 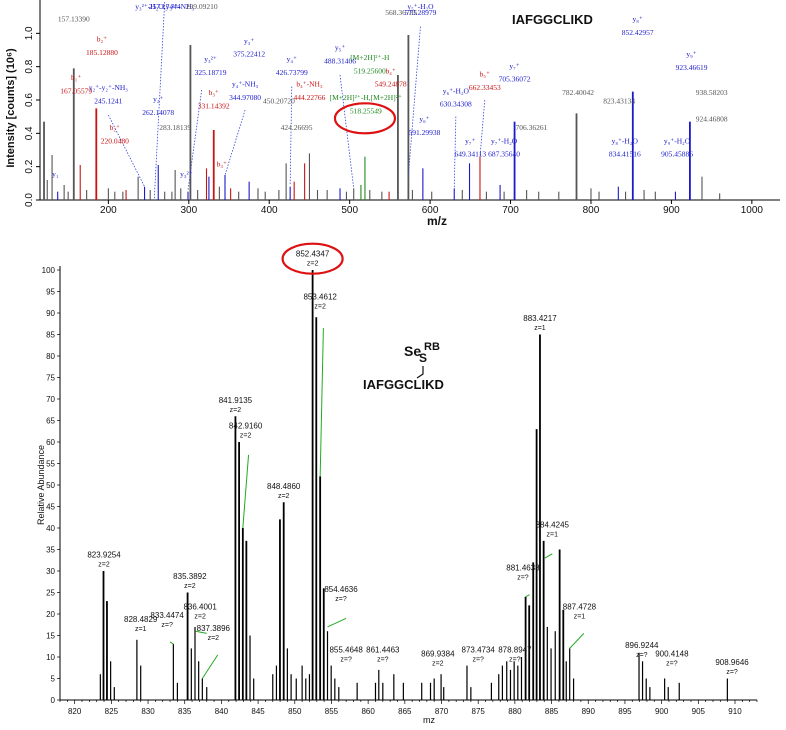 I want to click on top-peak-label: 573.28979, so click(x=421, y=12).